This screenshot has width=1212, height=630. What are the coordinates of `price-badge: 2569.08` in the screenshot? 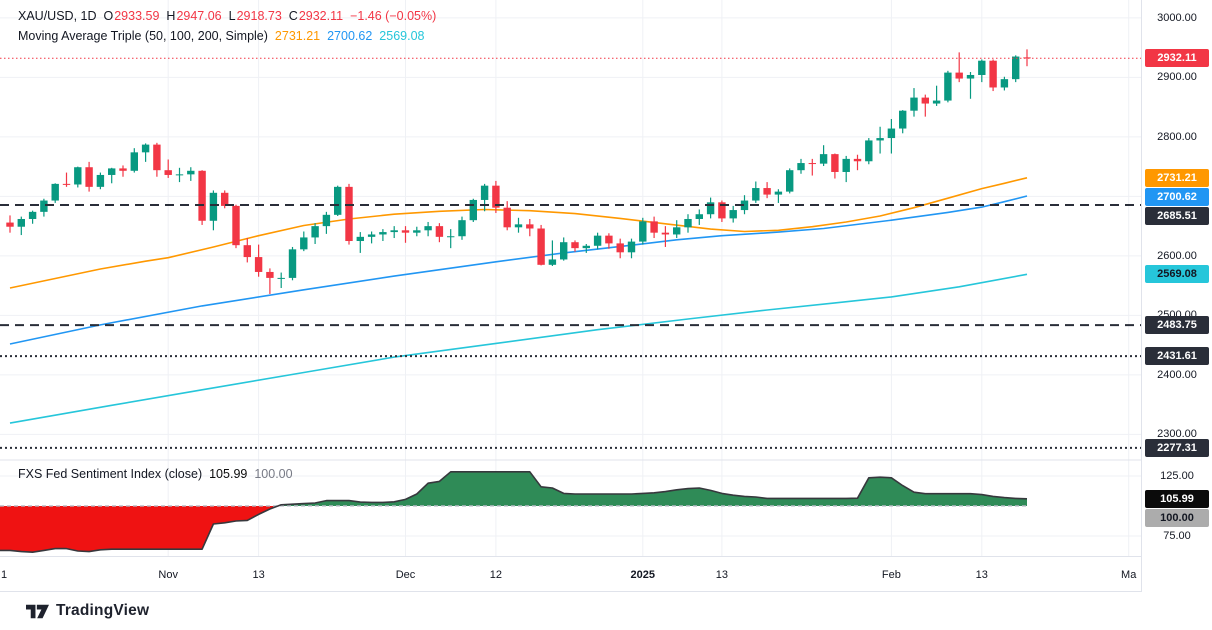 It's located at (1177, 274).